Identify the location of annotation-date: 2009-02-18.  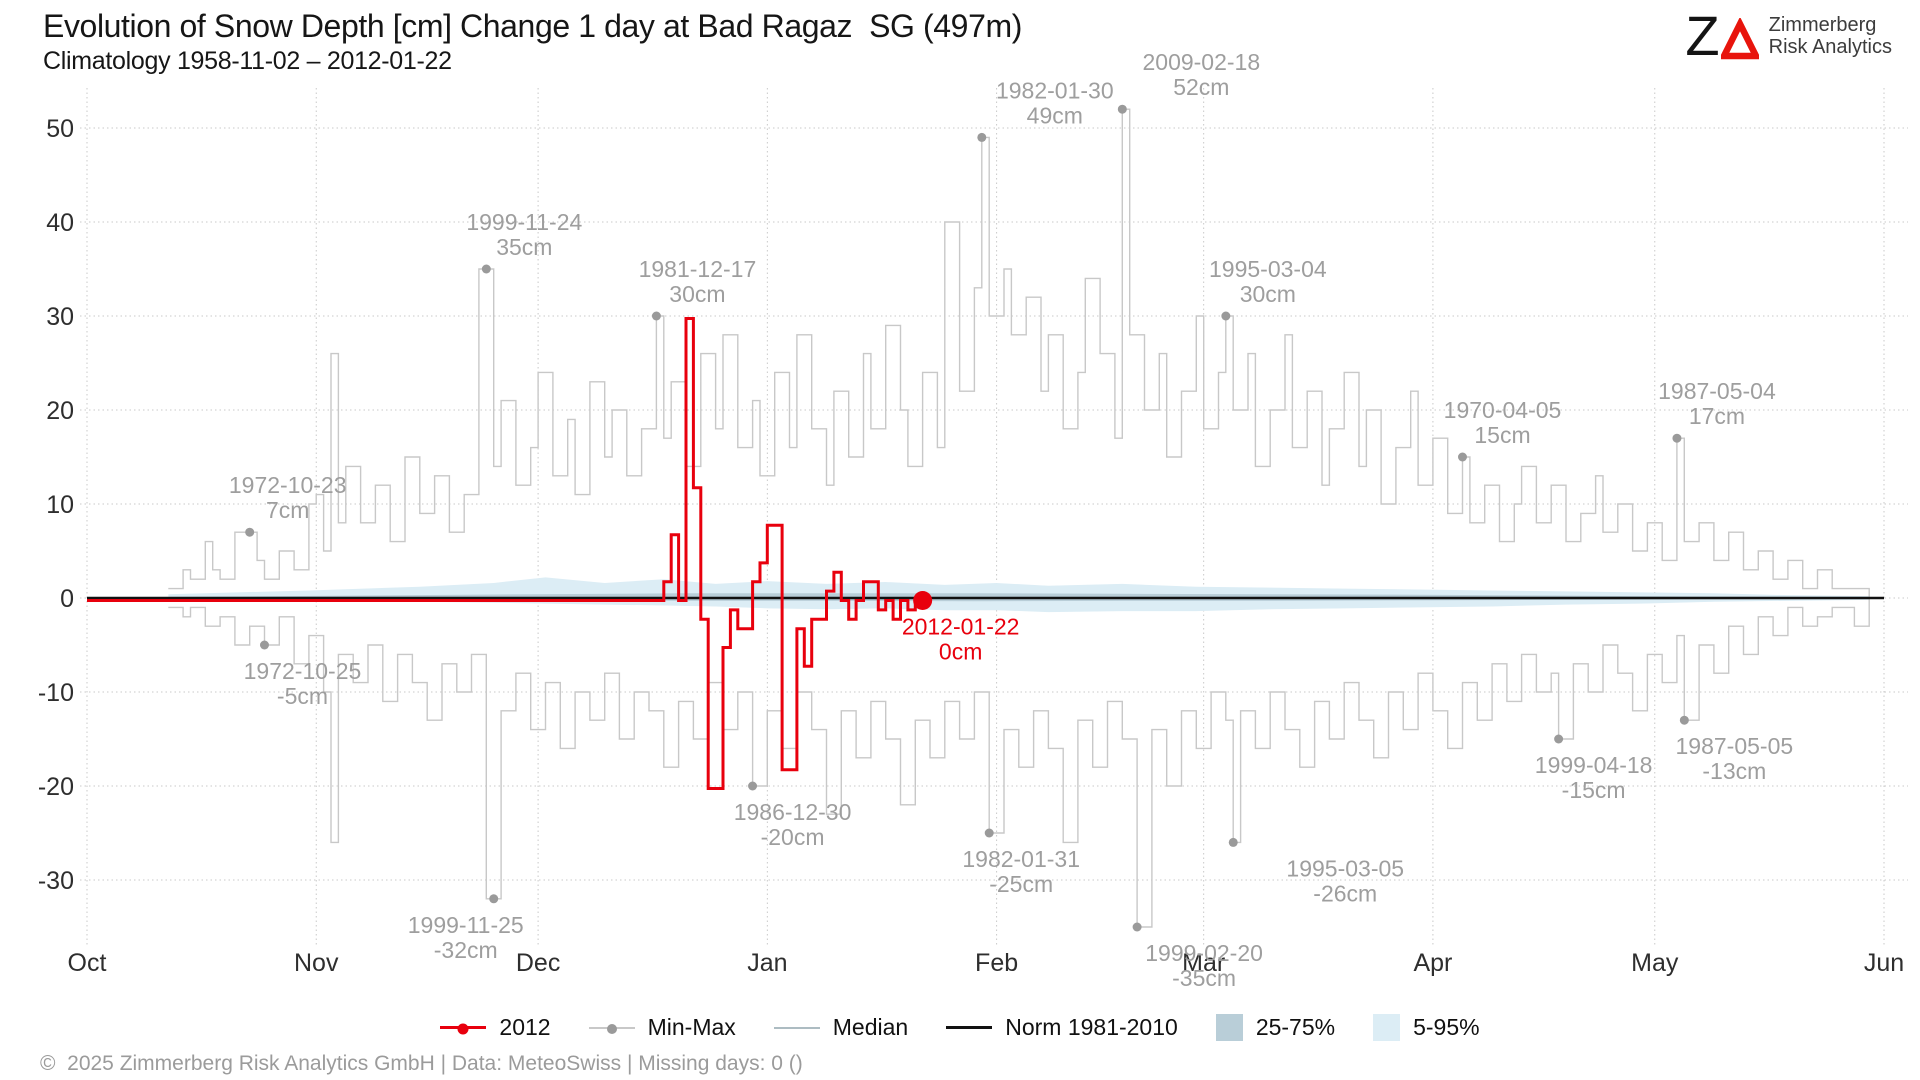
(1201, 62).